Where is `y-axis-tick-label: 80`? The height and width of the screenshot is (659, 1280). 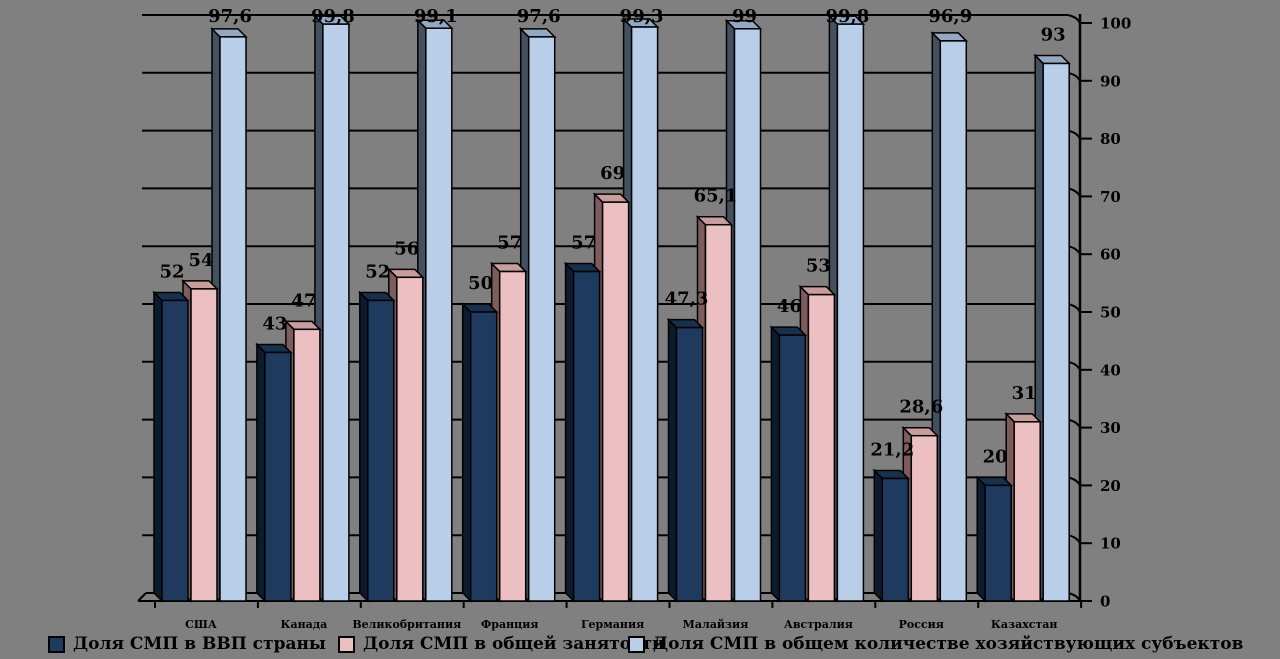 y-axis-tick-label: 80 is located at coordinates (1110, 139).